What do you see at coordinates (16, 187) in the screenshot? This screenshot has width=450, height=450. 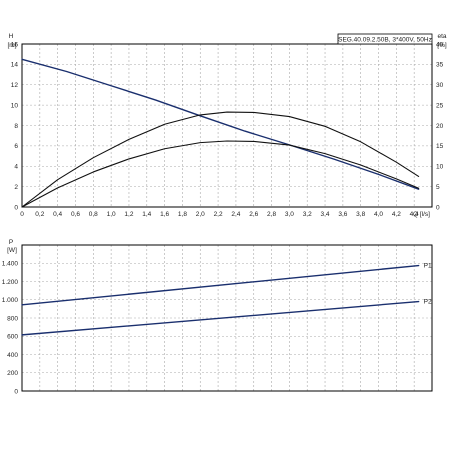 I see `head-y-tick-label: 2` at bounding box center [16, 187].